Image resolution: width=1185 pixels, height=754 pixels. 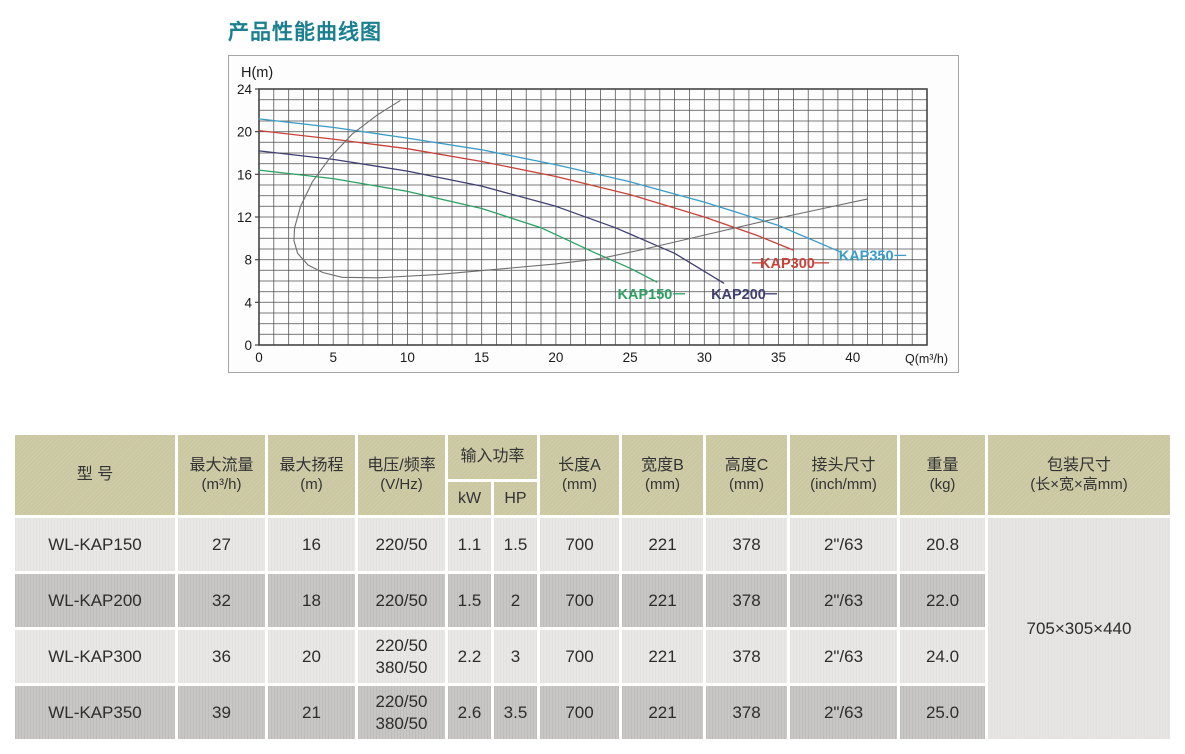 What do you see at coordinates (244, 174) in the screenshot?
I see `y-tick-label: 16` at bounding box center [244, 174].